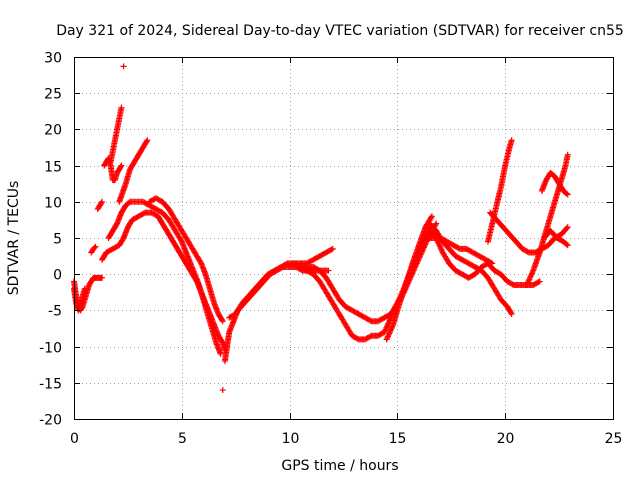  Describe the element at coordinates (182, 439) in the screenshot. I see `x-tick-label: 5` at that location.